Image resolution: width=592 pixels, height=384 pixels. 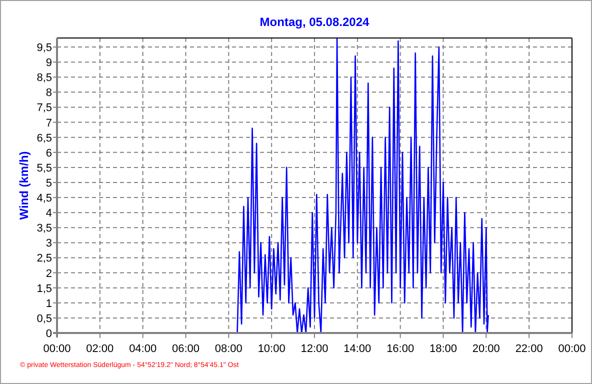 I want to click on x-tick-label: 14:00, so click(x=358, y=349).